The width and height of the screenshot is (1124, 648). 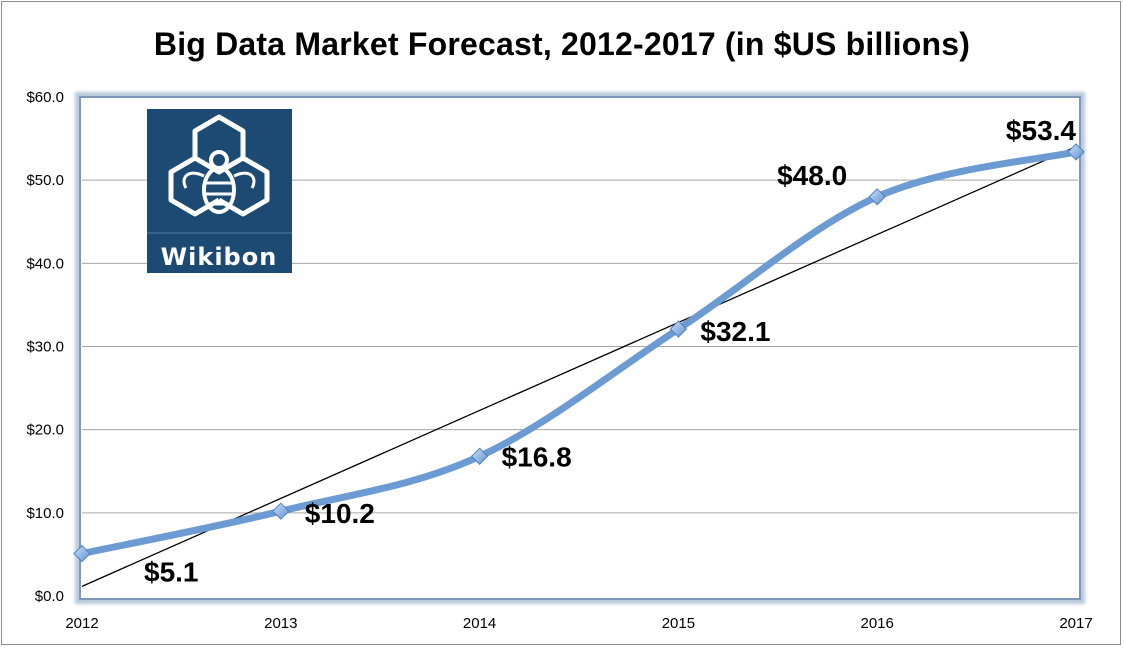 What do you see at coordinates (45, 180) in the screenshot?
I see `y-tick-label: $50.0` at bounding box center [45, 180].